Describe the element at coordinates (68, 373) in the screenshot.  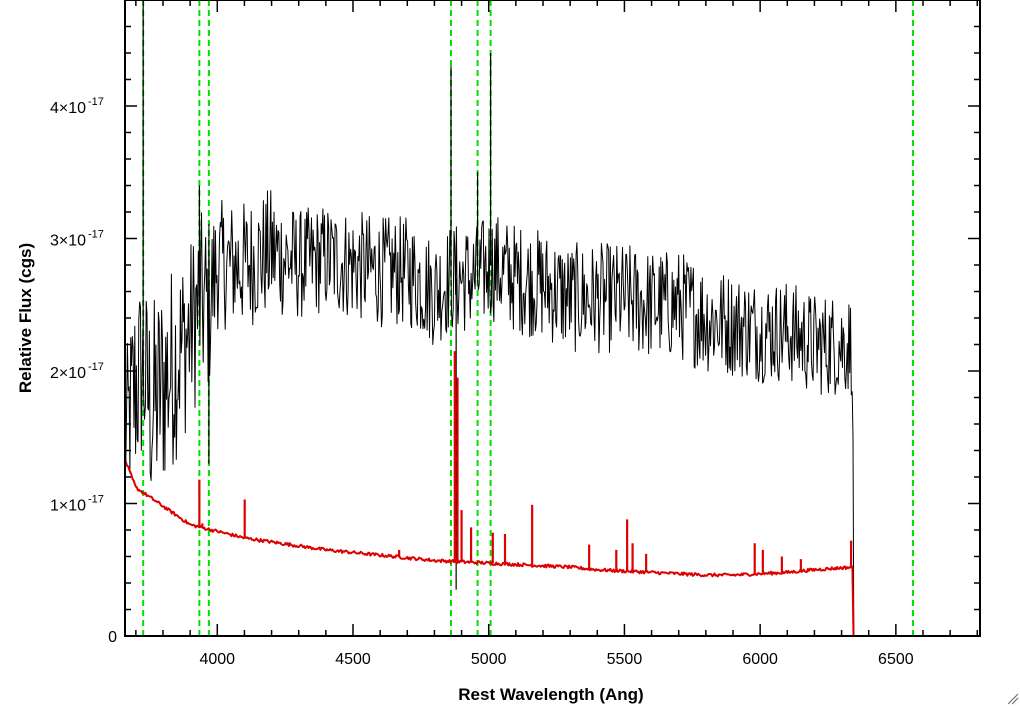
I see `y-tick-label: 2×10` at that location.